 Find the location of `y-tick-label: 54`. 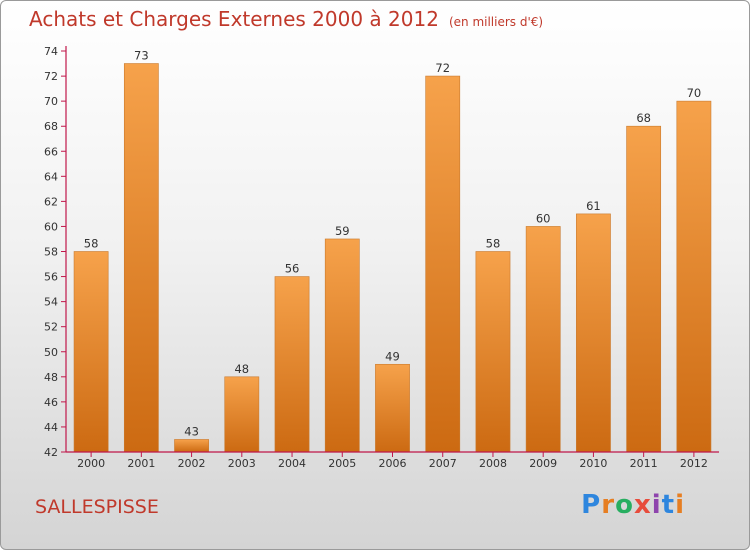

y-tick-label: 54 is located at coordinates (51, 302).